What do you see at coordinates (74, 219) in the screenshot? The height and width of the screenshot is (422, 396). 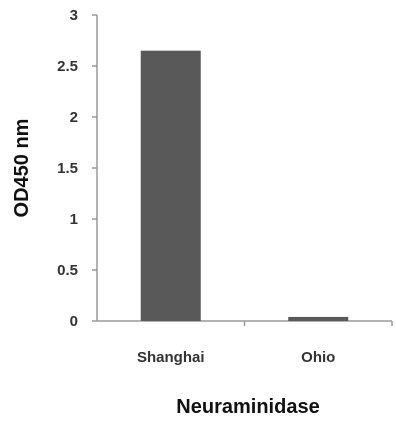 I see `y-tick-label: 1` at bounding box center [74, 219].